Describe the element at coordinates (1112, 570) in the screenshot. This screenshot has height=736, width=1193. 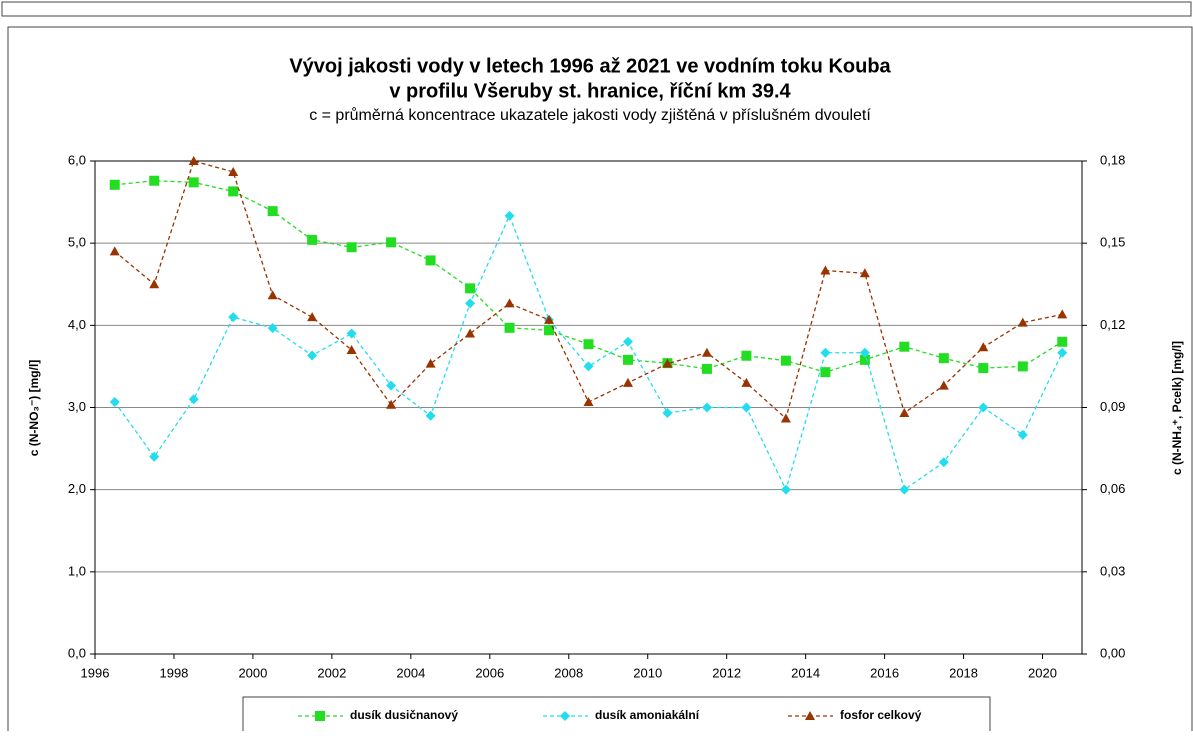
I see `y2-tick-label: 0,03` at that location.